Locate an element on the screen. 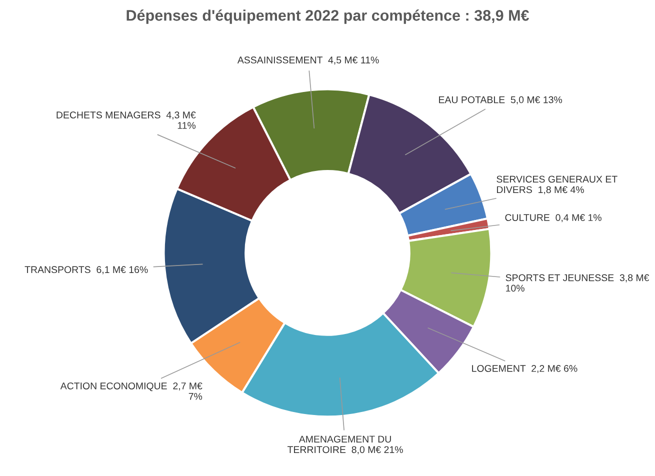 This screenshot has width=655, height=476. slice-label: SERVICES GENERAUX ET DIVERS 1,8 M€ 4% is located at coordinates (557, 185).